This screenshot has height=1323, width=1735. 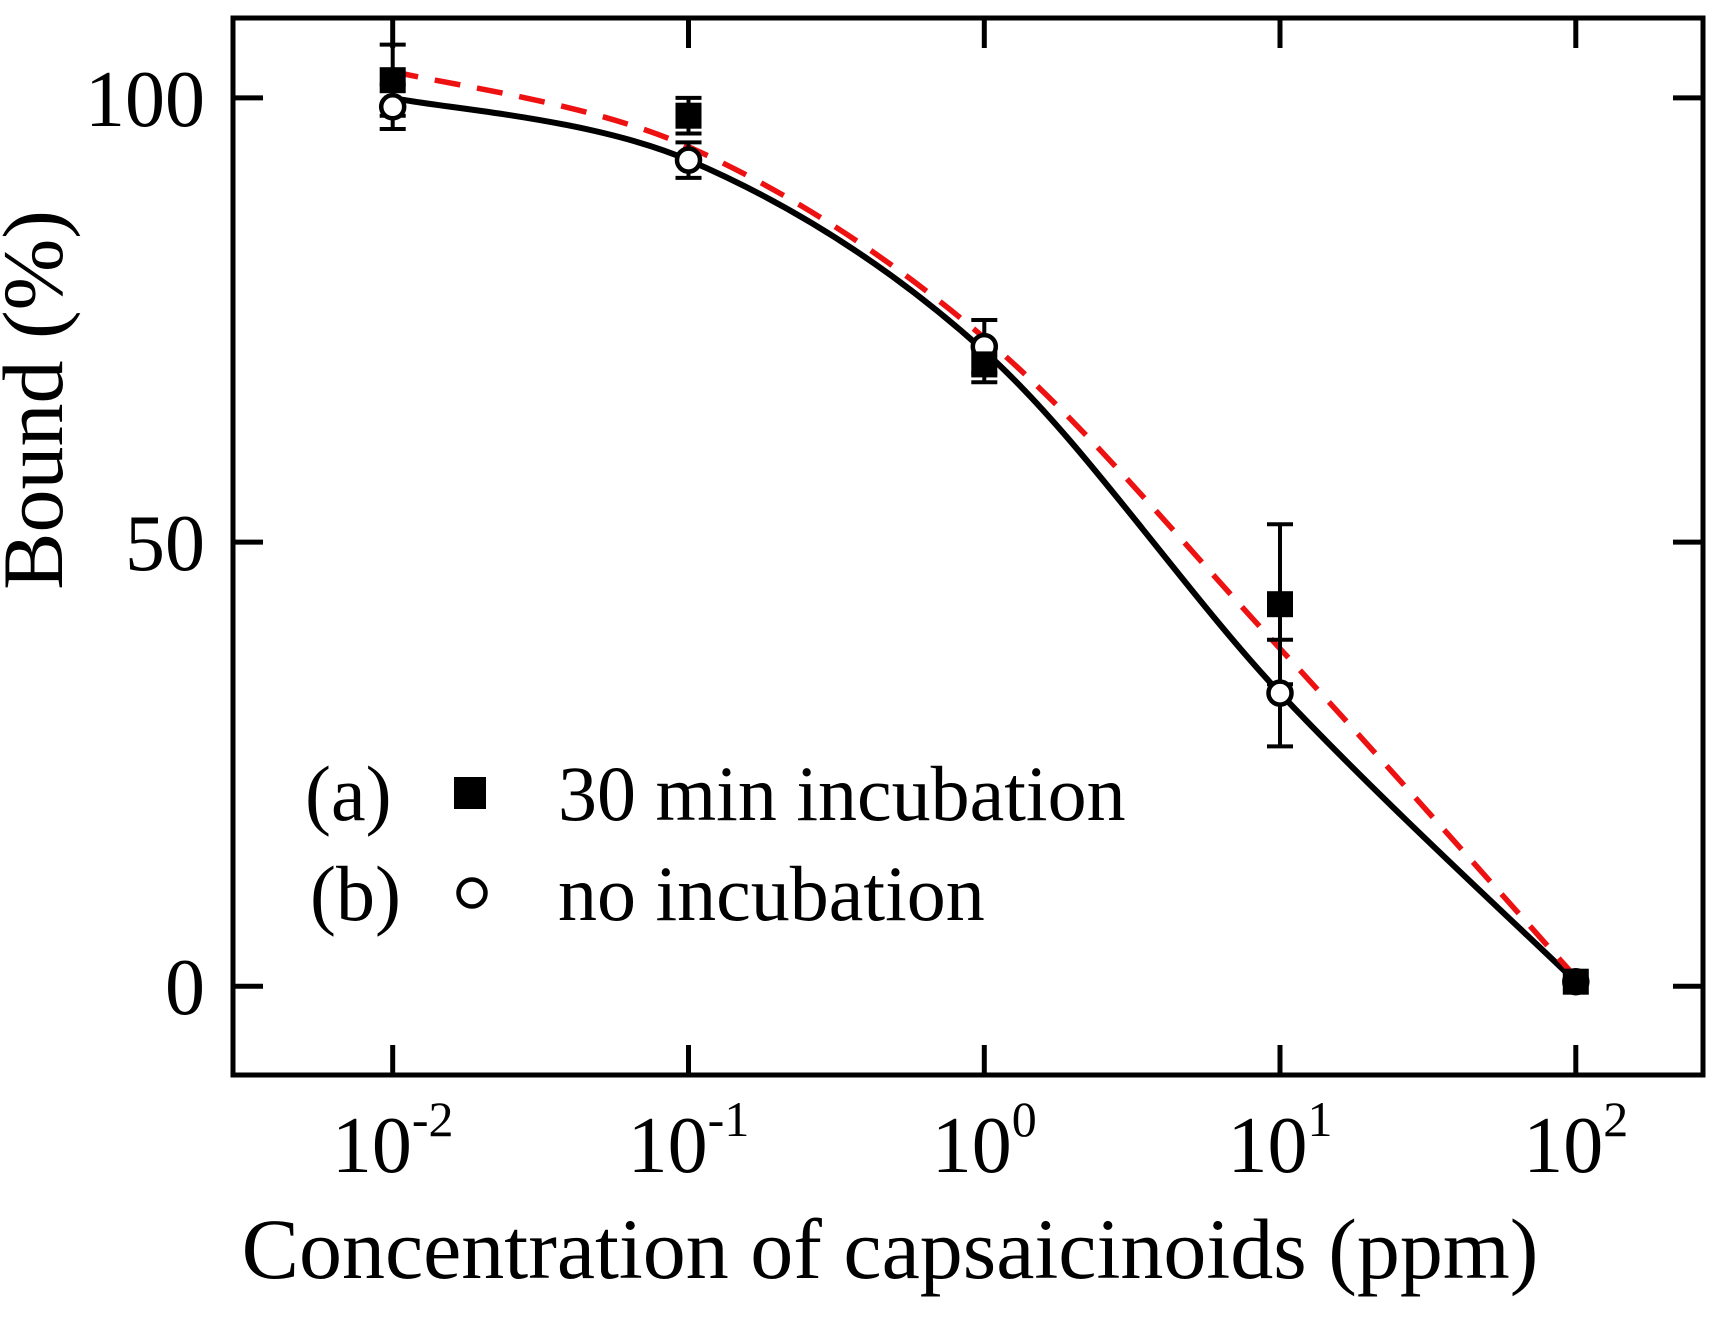 I want to click on x-tick-label: 10⁰, so click(x=984, y=1140).